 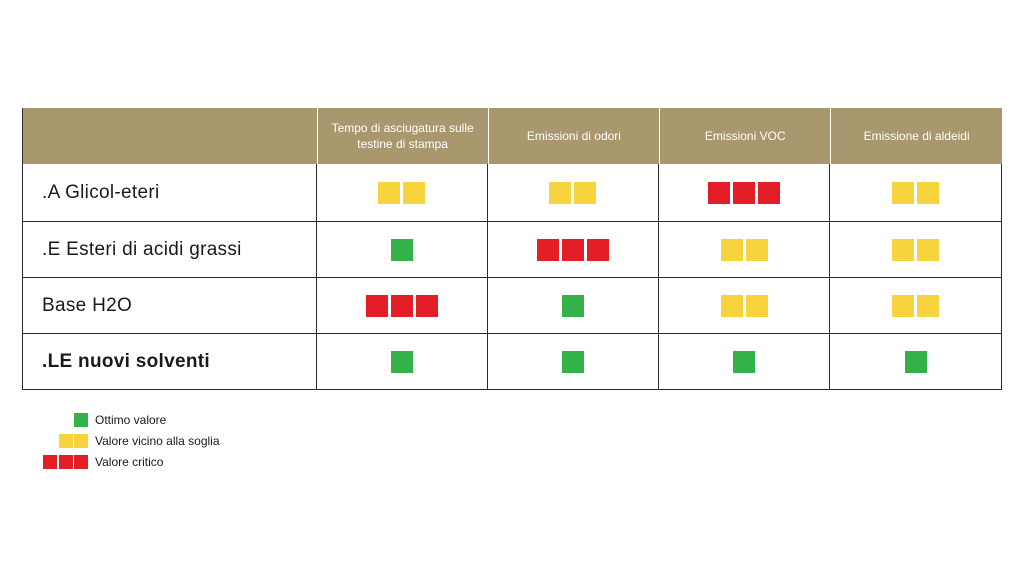 I want to click on header-aldehyde-emissions: Emissione di aldeidi, so click(x=916, y=136).